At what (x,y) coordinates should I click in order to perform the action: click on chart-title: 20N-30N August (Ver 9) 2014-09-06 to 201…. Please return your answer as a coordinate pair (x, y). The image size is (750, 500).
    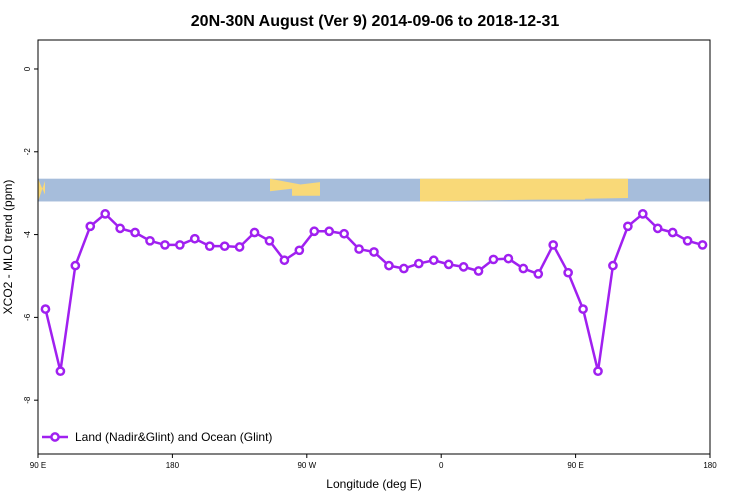
    Looking at the image, I should click on (375, 21).